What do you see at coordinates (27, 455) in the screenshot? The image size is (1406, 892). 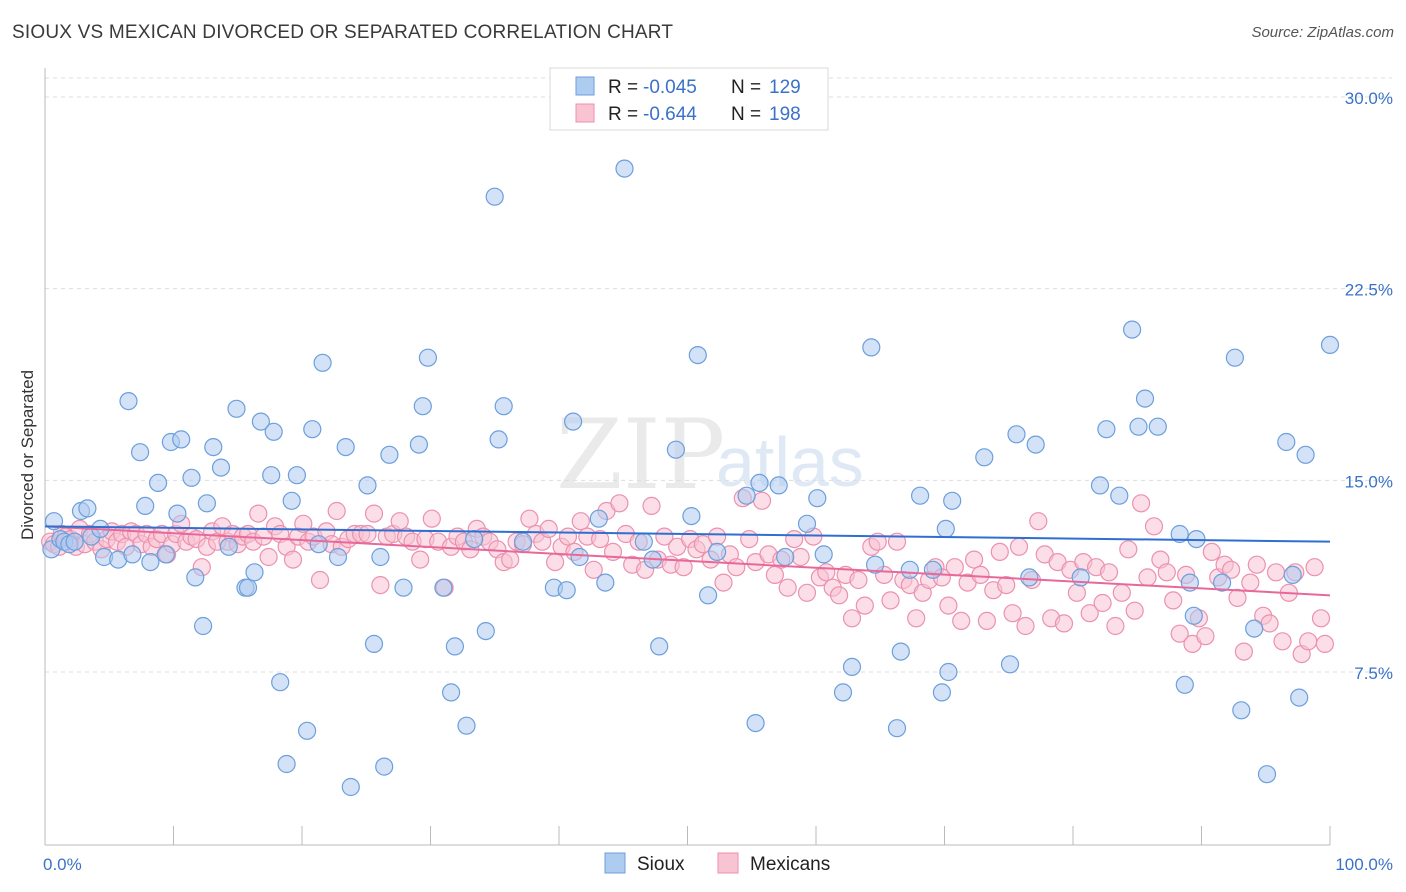 I see `y-axis-label: Divorced or Separated` at bounding box center [27, 455].